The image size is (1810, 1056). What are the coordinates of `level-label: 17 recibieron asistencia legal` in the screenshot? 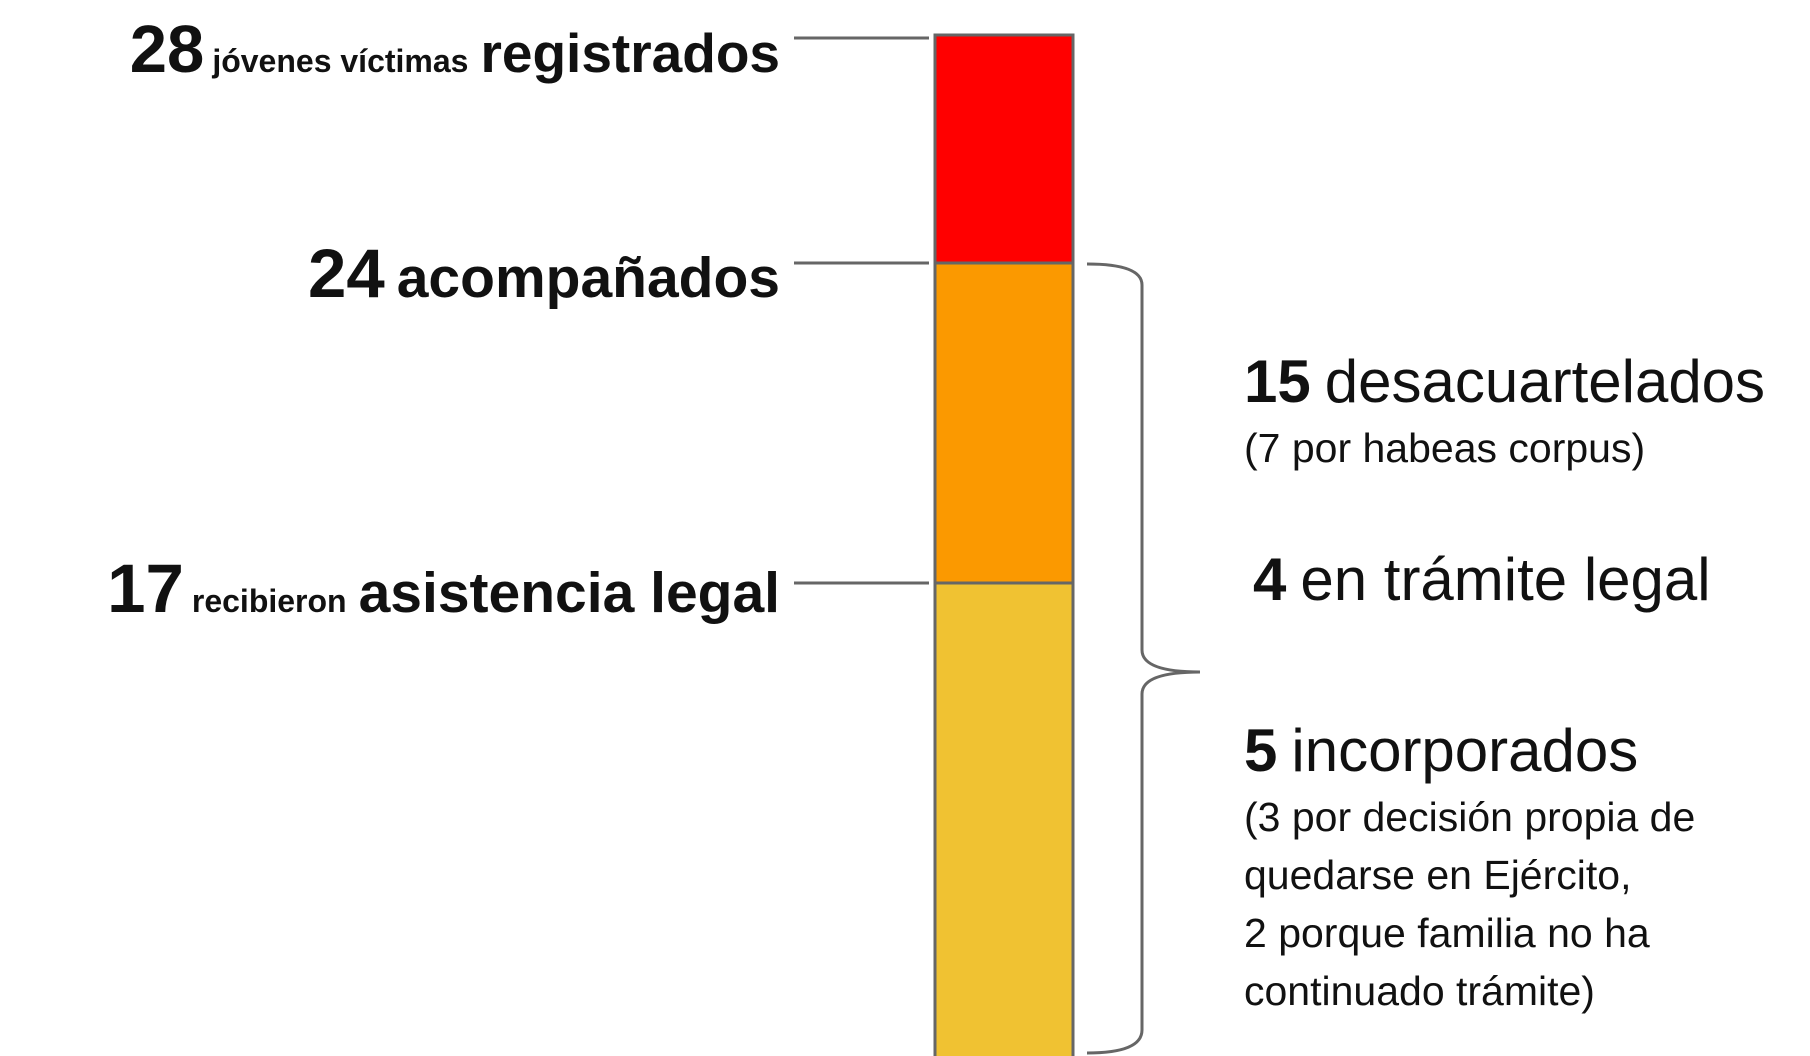 It's located at (443, 588).